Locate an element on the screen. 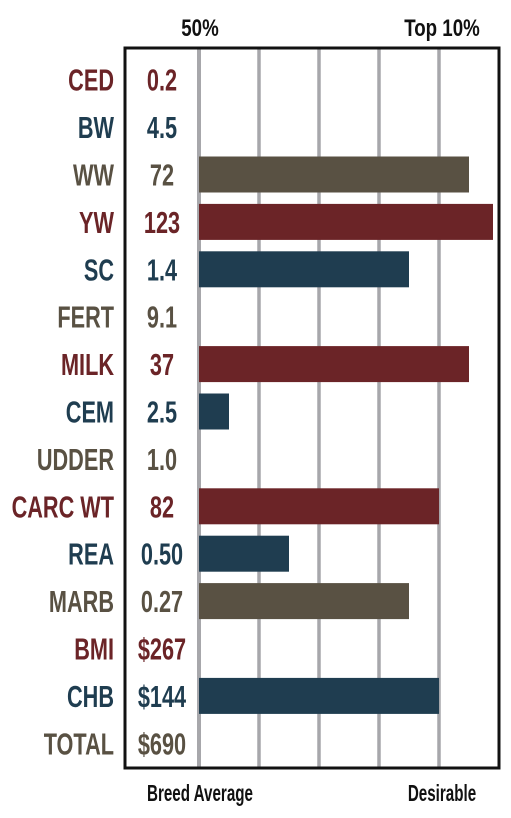 This screenshot has width=511, height=818. trait-label: CHB is located at coordinates (90, 696).